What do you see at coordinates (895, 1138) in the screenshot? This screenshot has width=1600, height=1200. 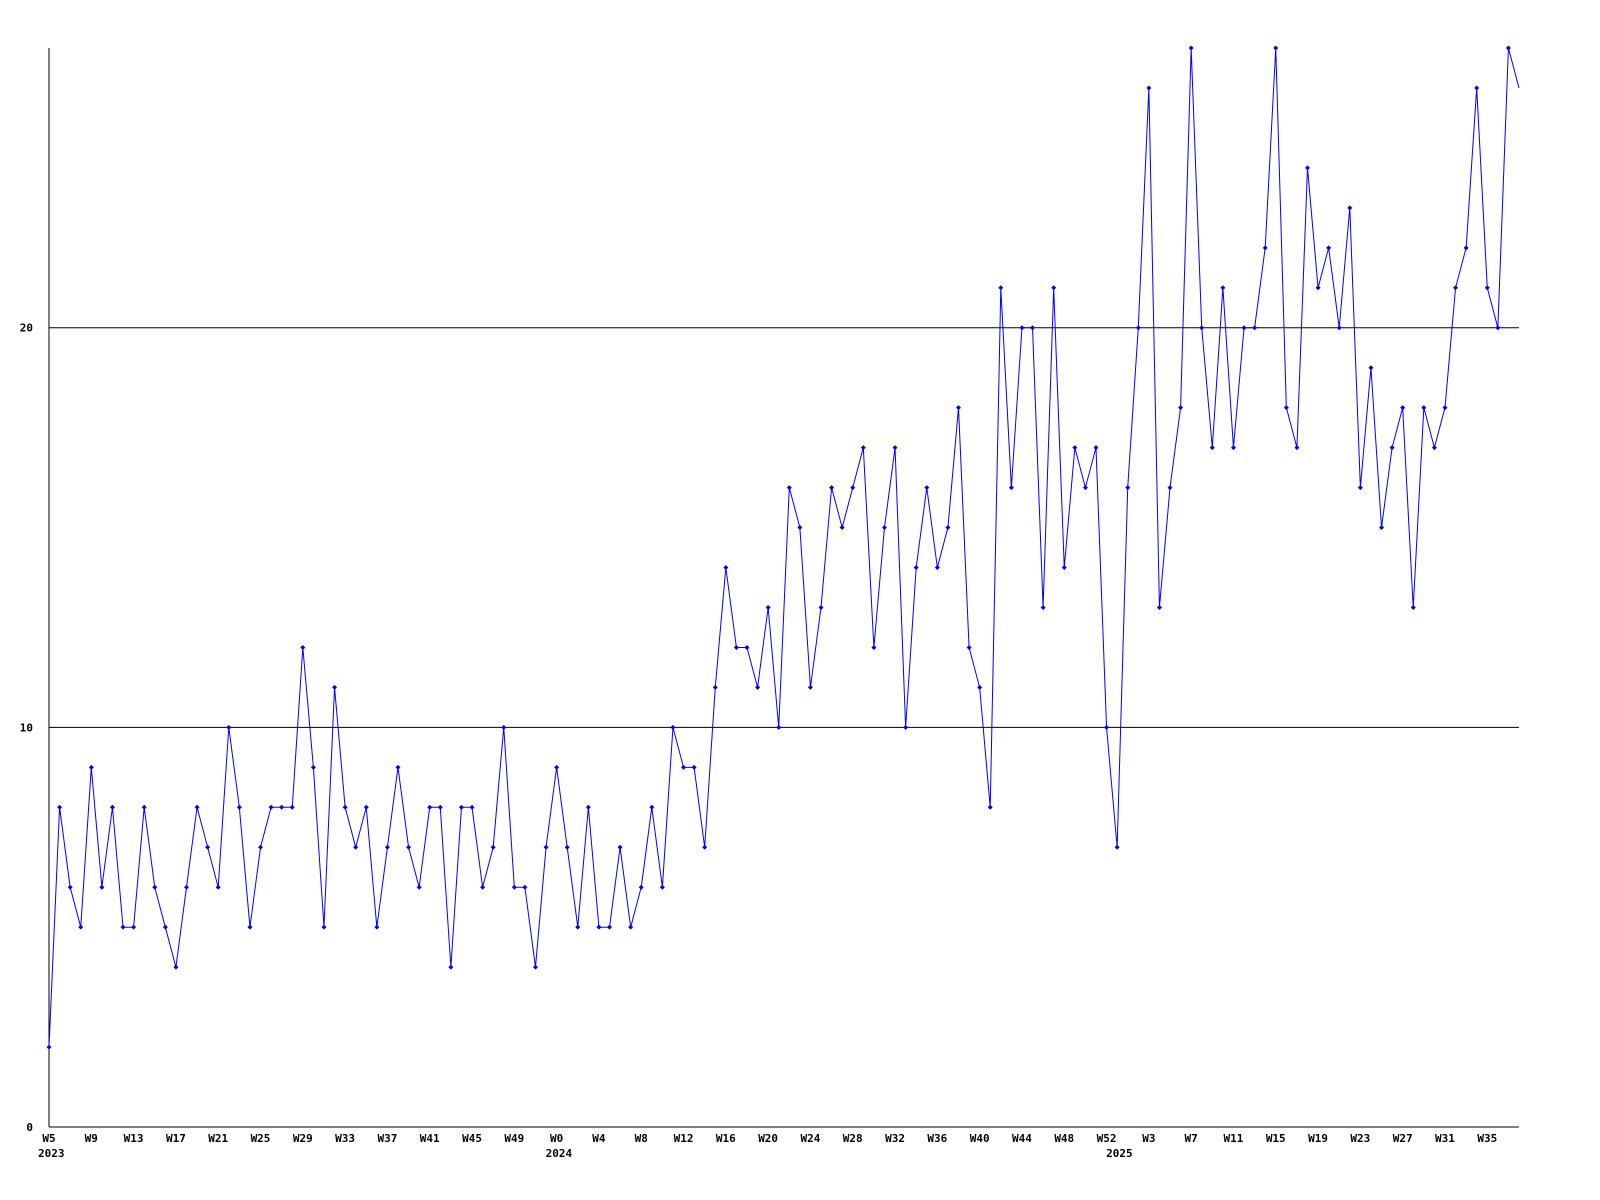 I see `x-tick-label: W32` at bounding box center [895, 1138].